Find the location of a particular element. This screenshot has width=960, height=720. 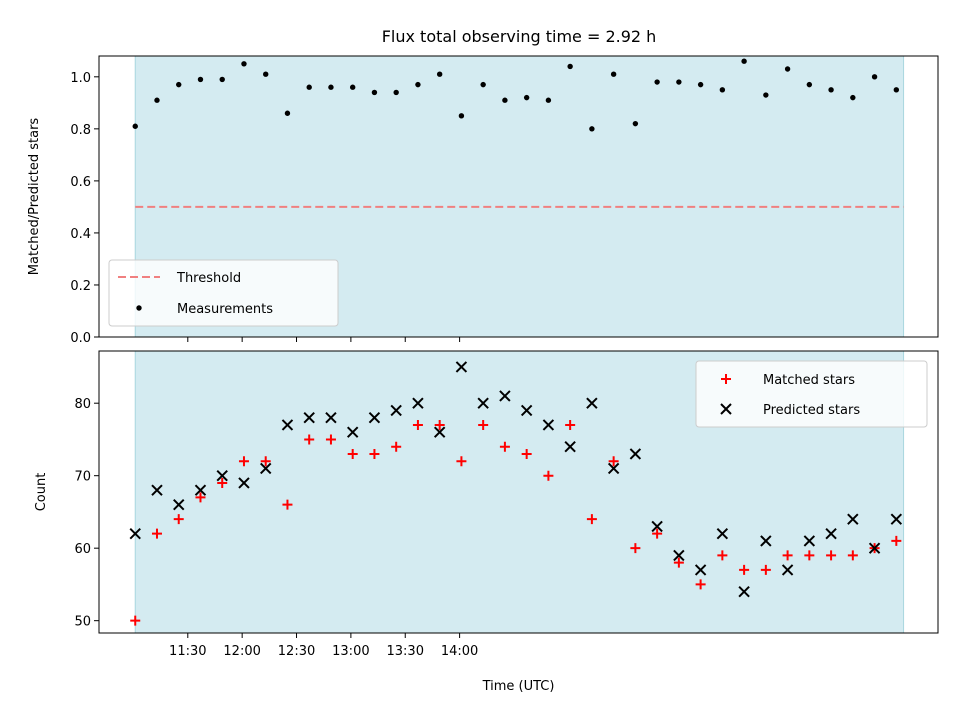

y-tick-label: 0.8 is located at coordinates (80, 130).